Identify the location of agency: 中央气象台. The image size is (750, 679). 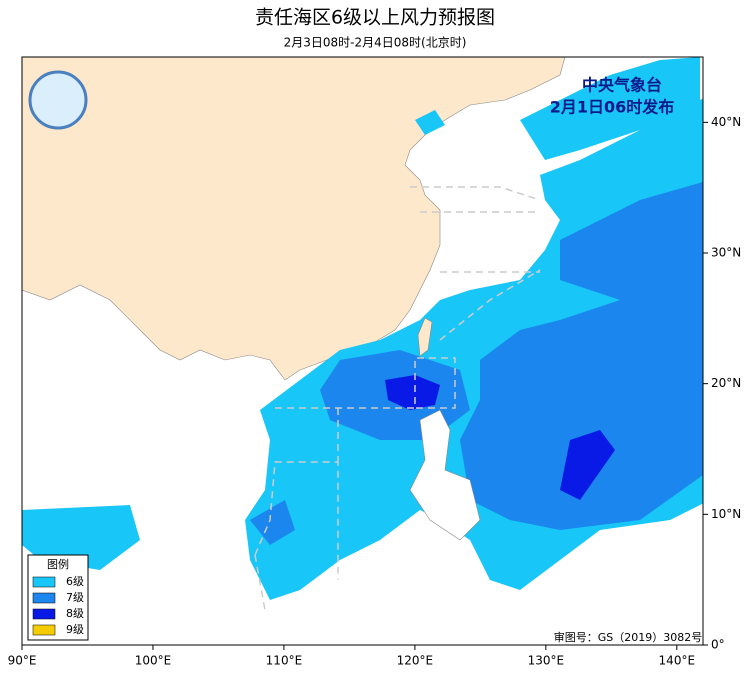
(622, 85).